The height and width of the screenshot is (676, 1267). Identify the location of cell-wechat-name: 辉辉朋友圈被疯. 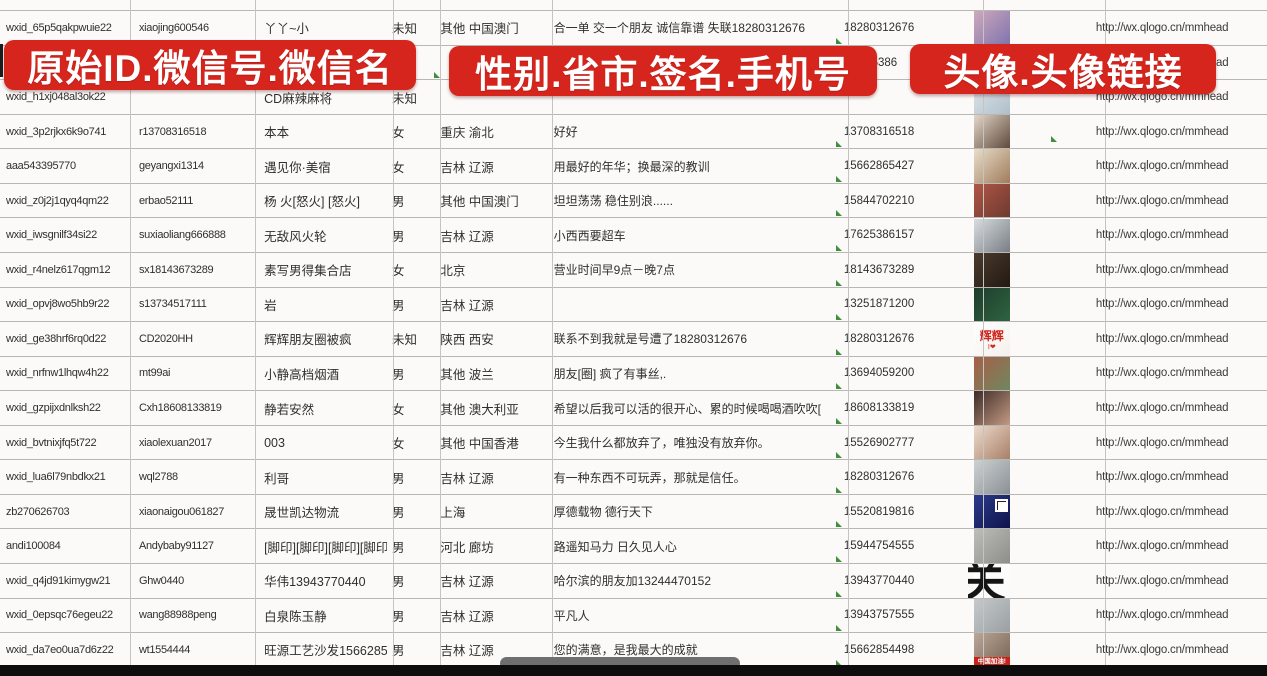
(308, 340).